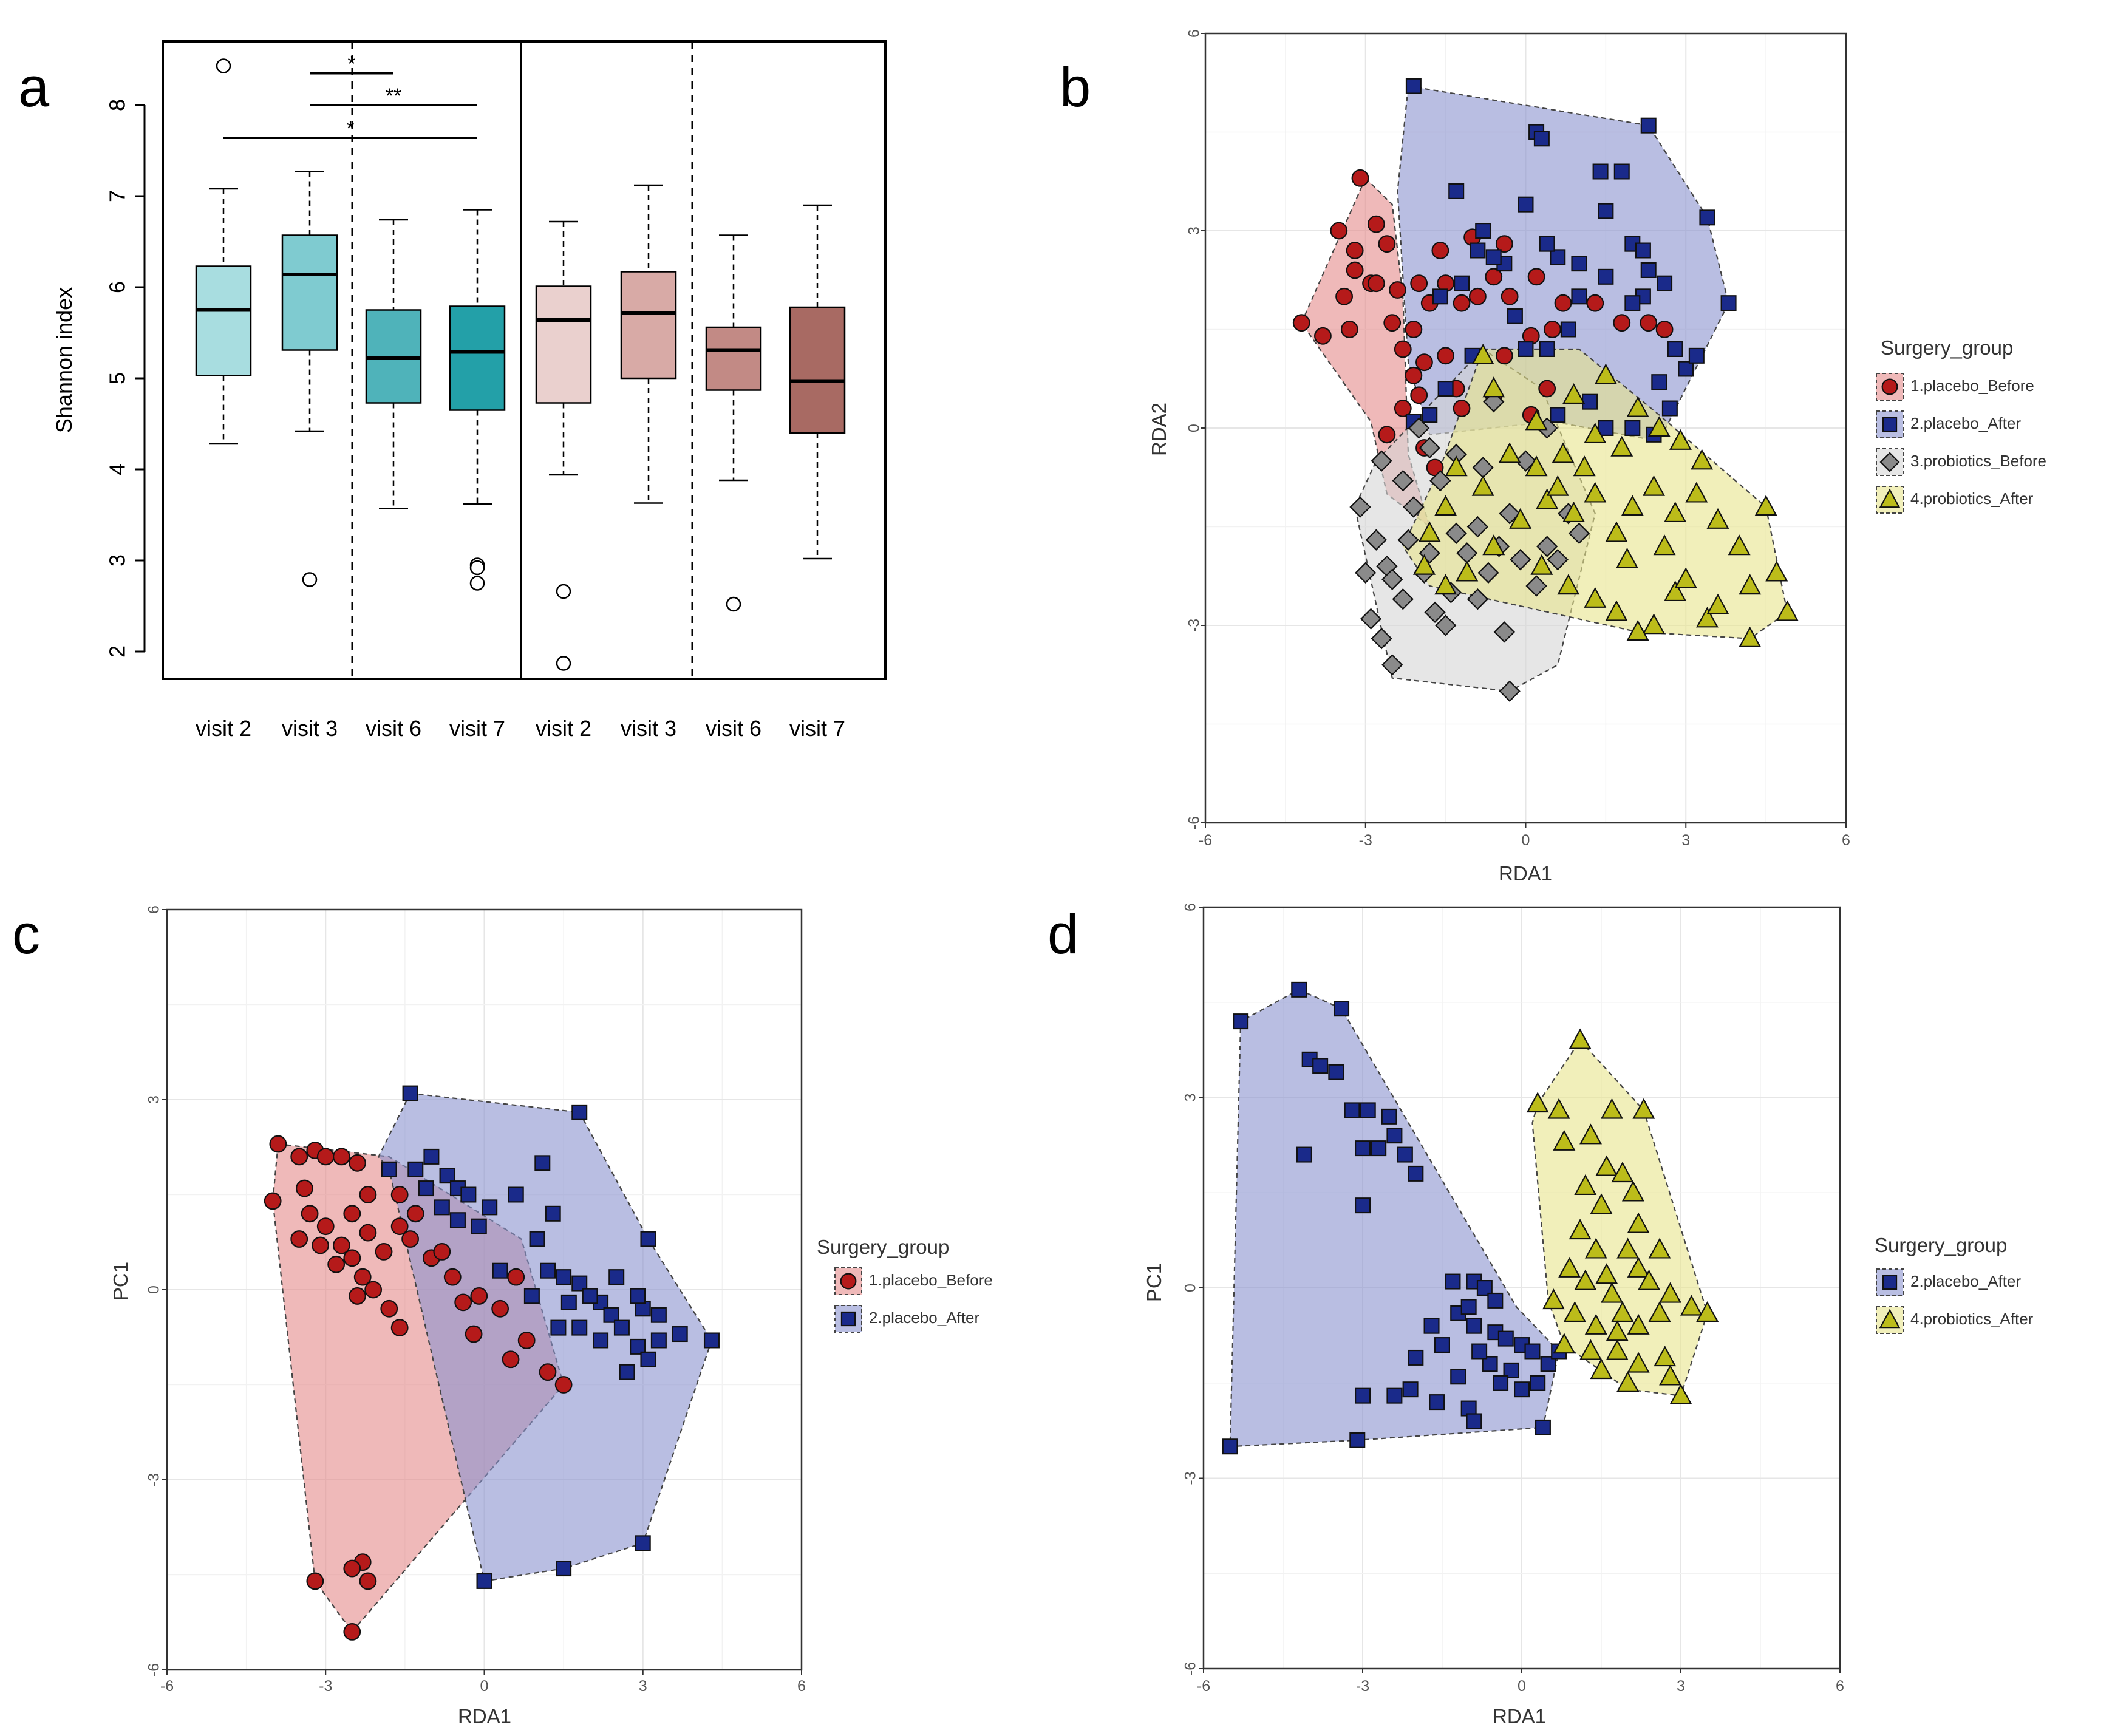 This screenshot has width=2112, height=1736. Describe the element at coordinates (931, 1280) in the screenshot. I see `panel-c-legend-label: 1.placebo_Before` at that location.